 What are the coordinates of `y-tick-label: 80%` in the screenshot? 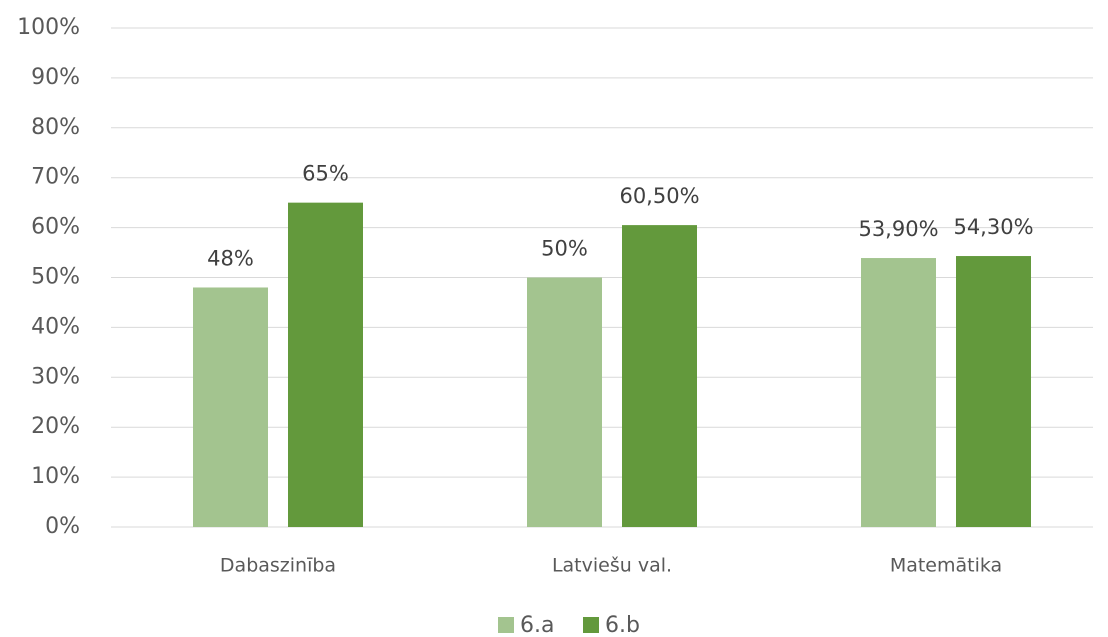 It's located at (55, 127).